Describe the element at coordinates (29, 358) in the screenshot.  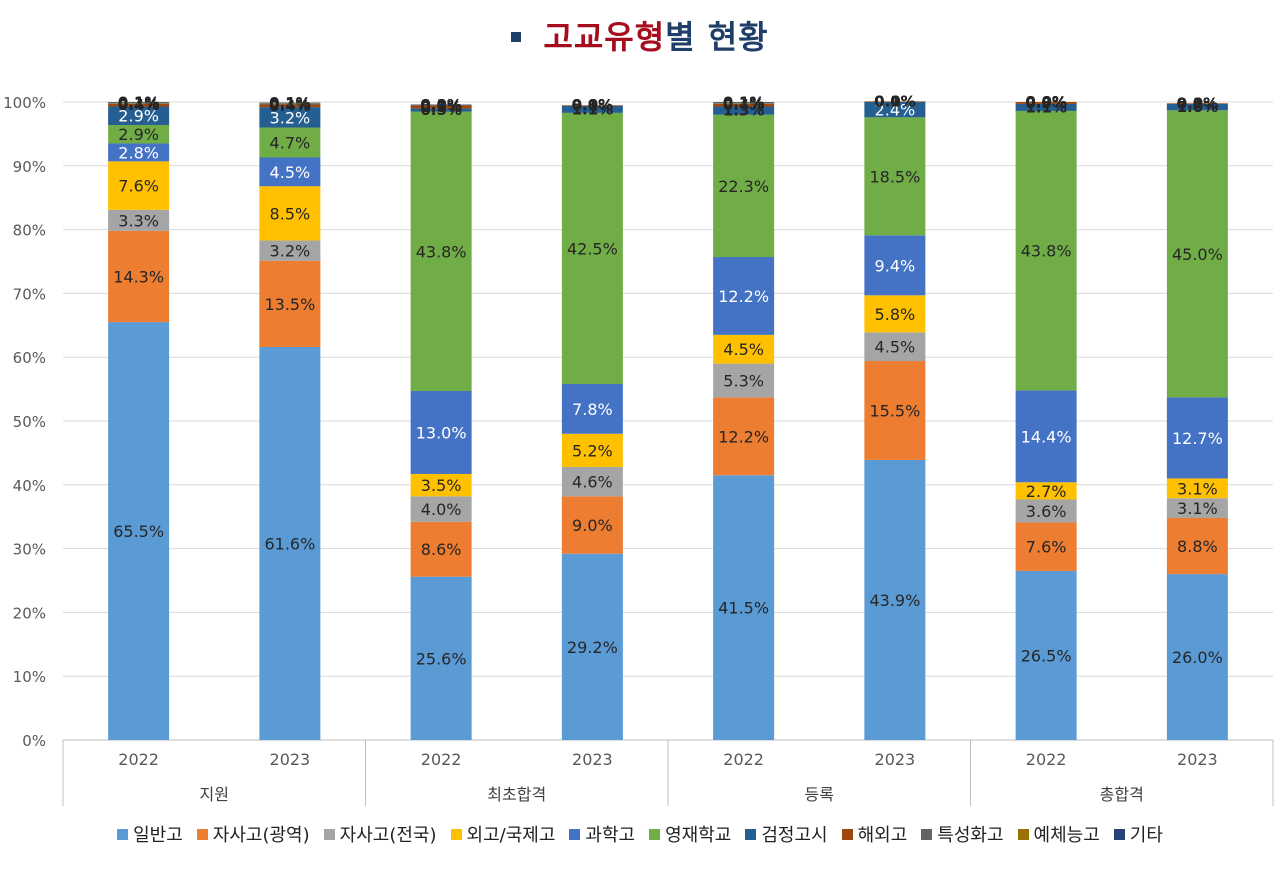
I see `y-tick-label: 60%` at that location.